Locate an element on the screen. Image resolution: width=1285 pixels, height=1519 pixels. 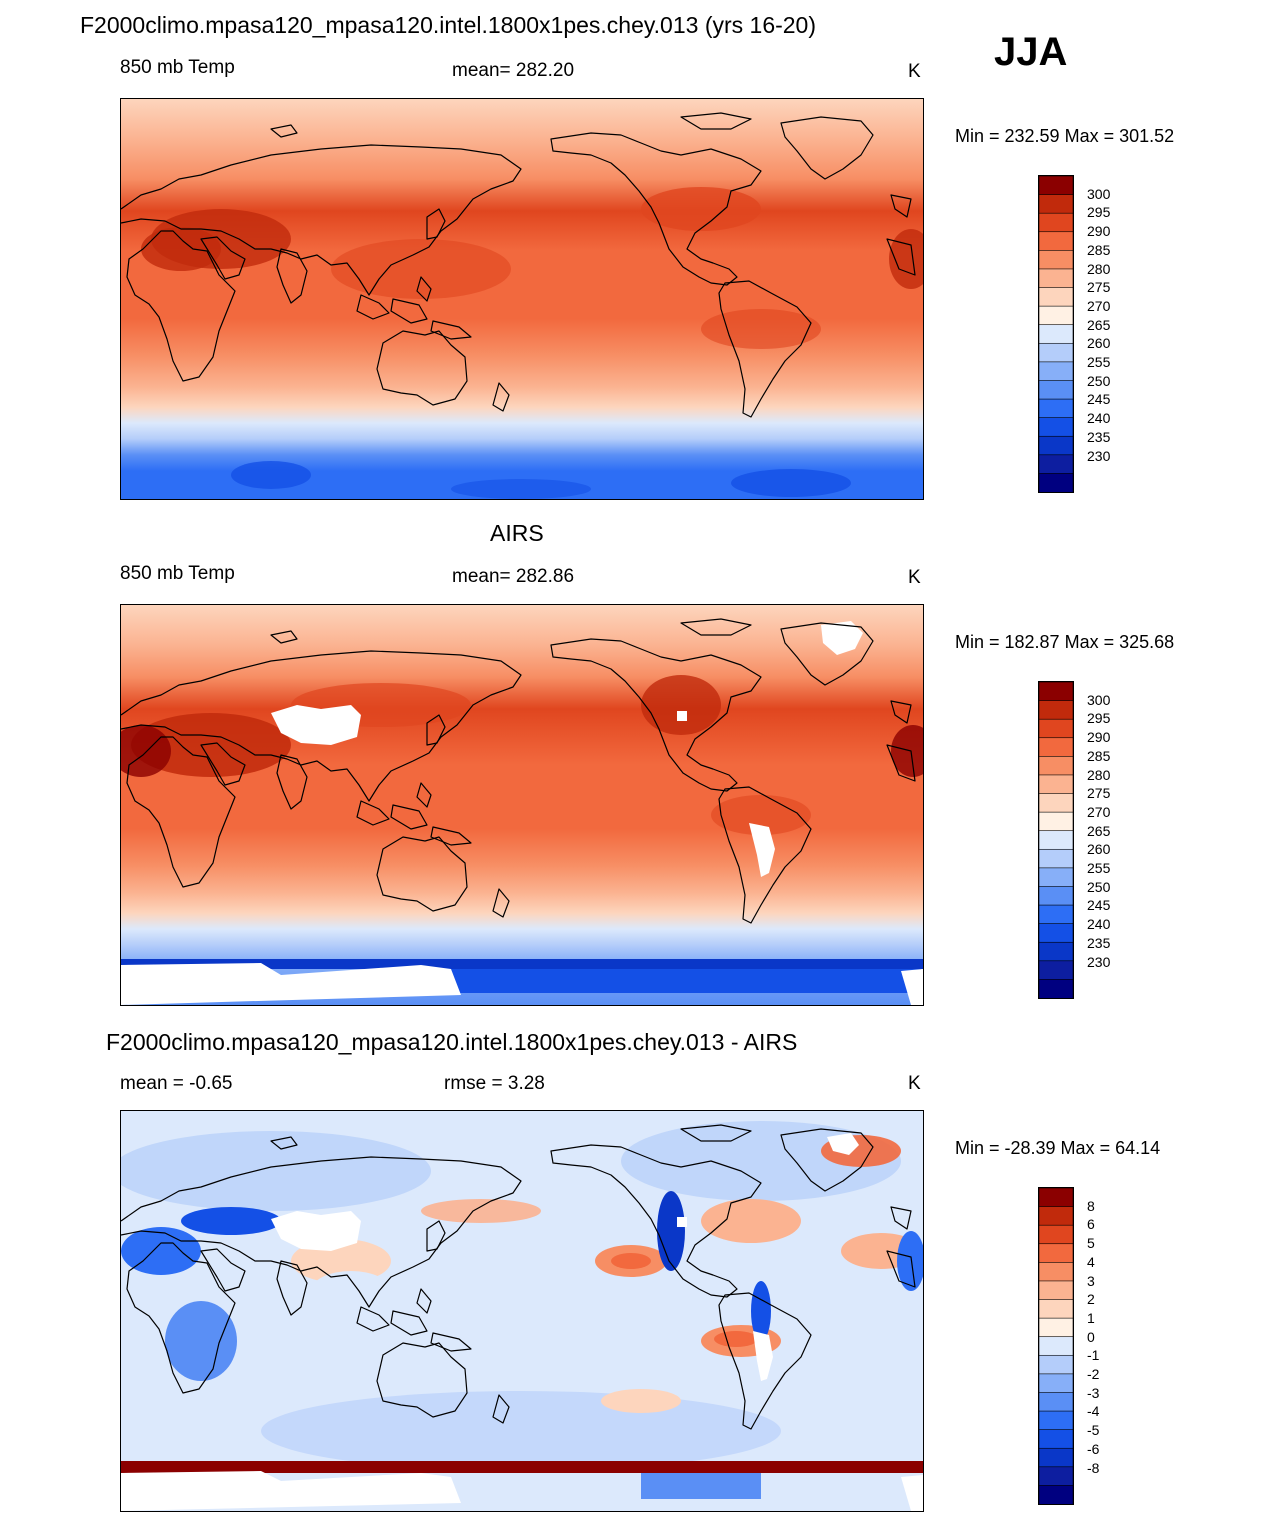
colorbar-tick-label: -8 is located at coordinates (1093, 1467).